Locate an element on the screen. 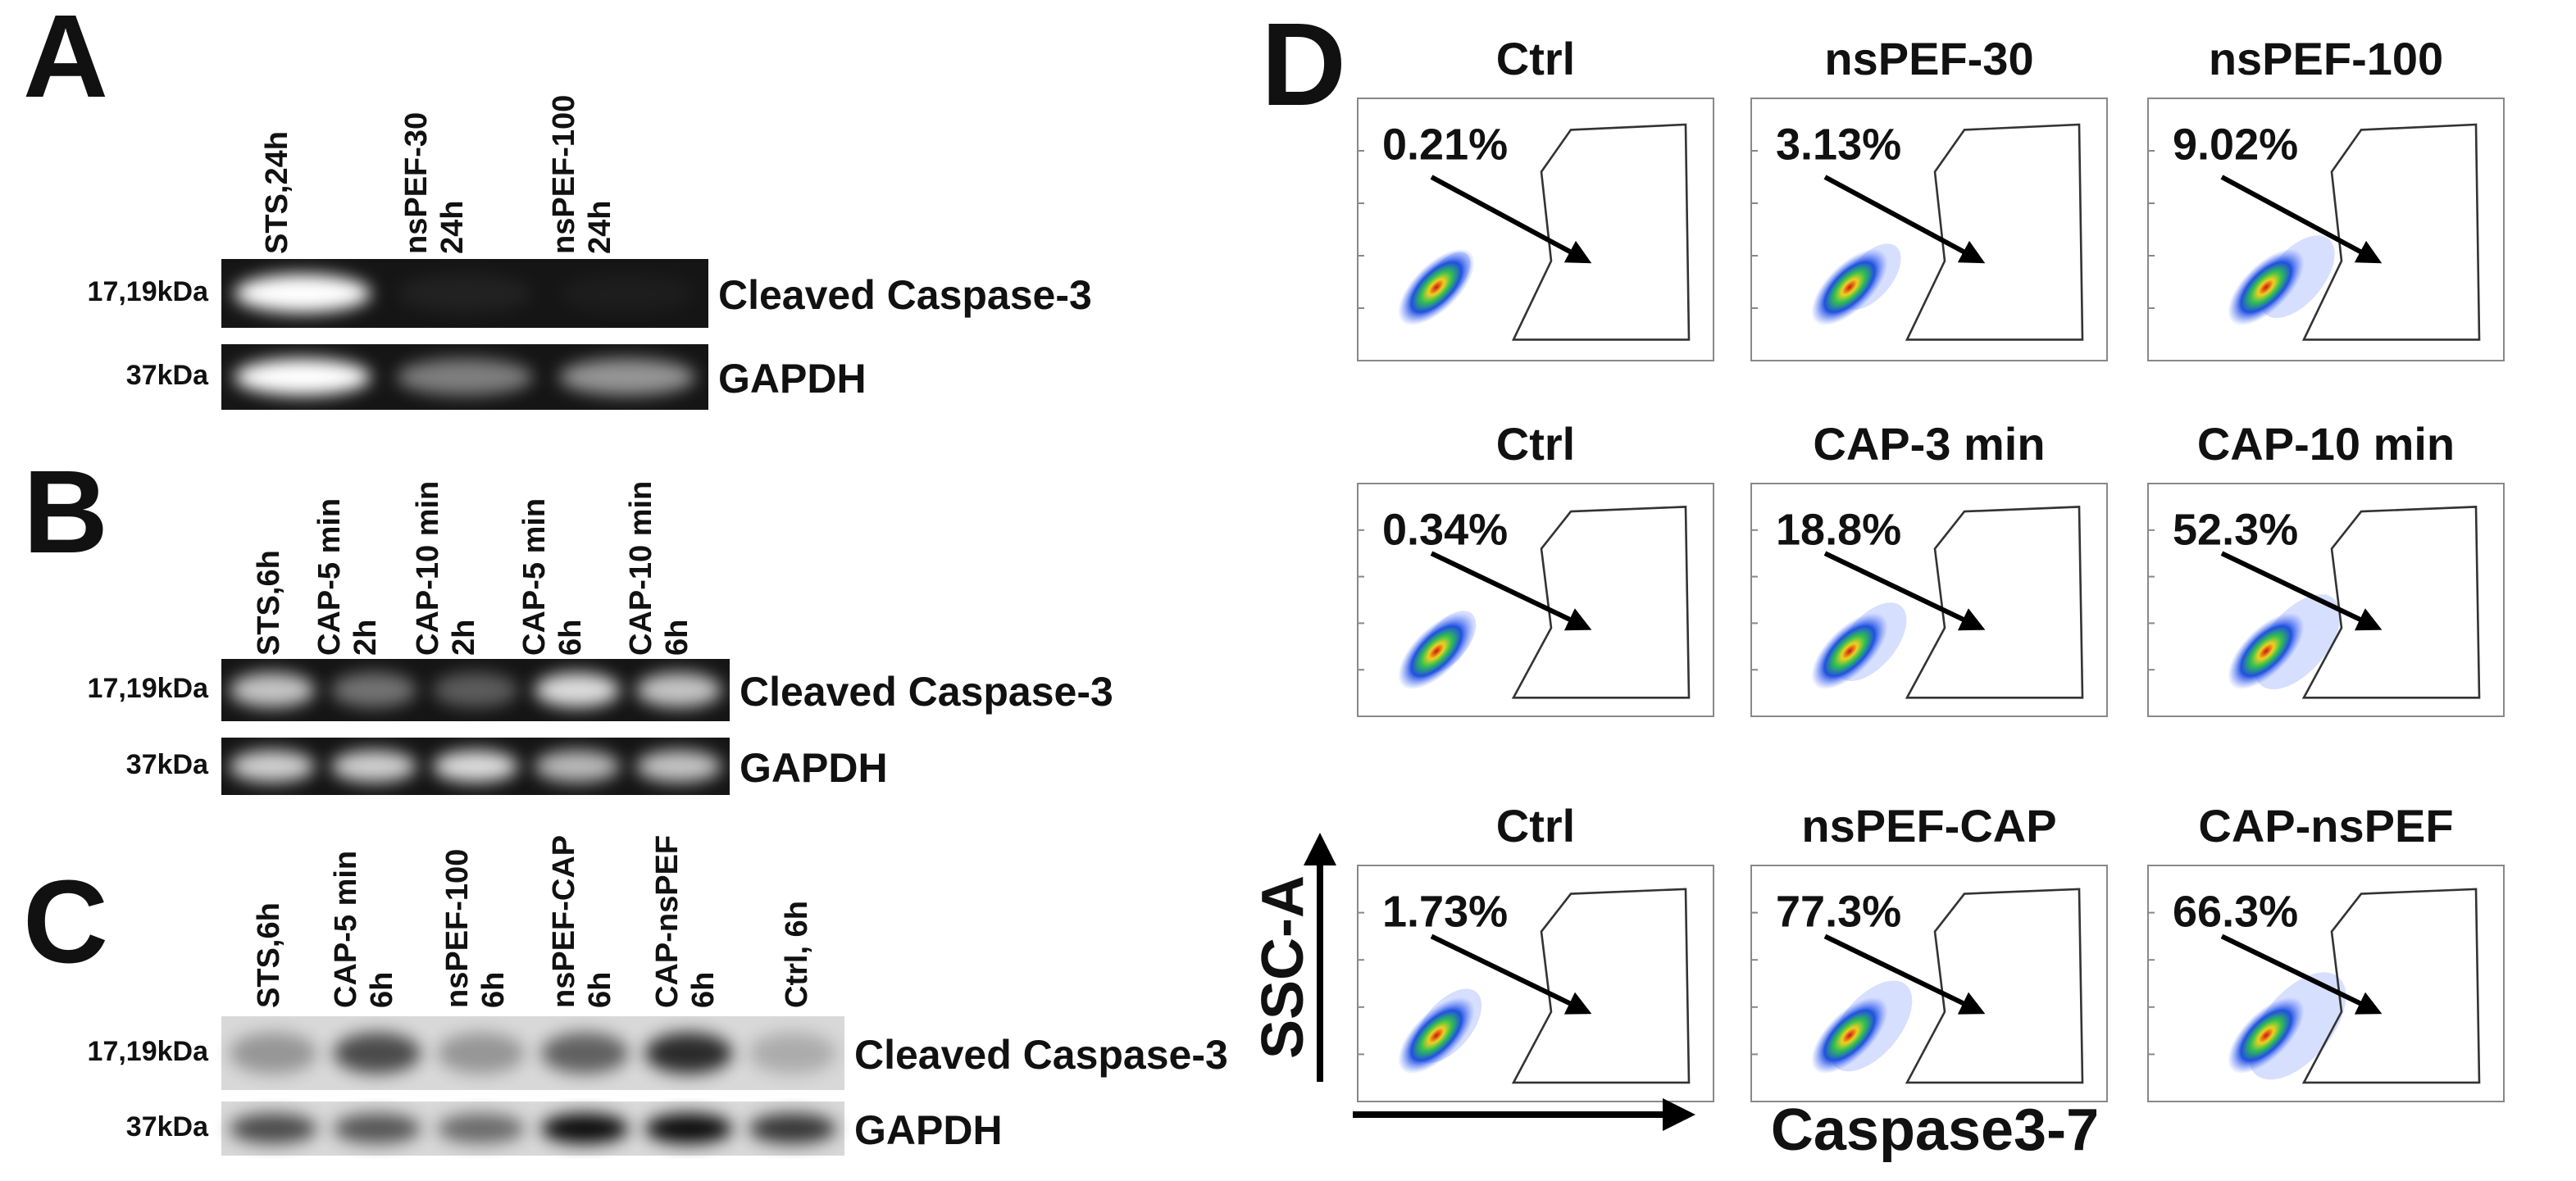 The height and width of the screenshot is (1181, 2576). panel-letter: D is located at coordinates (1303, 65).